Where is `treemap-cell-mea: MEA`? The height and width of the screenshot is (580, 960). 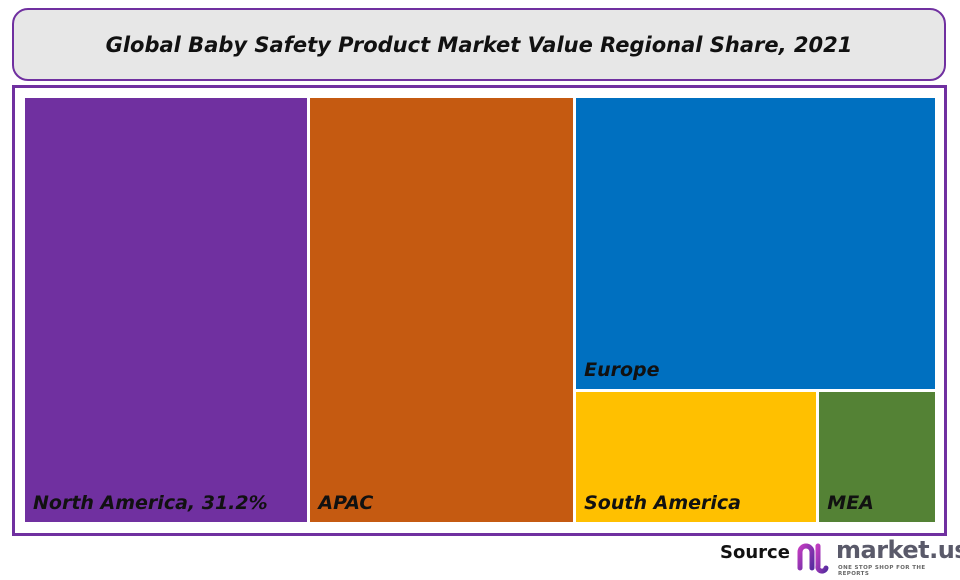
treemap-cell-mea: MEA is located at coordinates (877, 456).